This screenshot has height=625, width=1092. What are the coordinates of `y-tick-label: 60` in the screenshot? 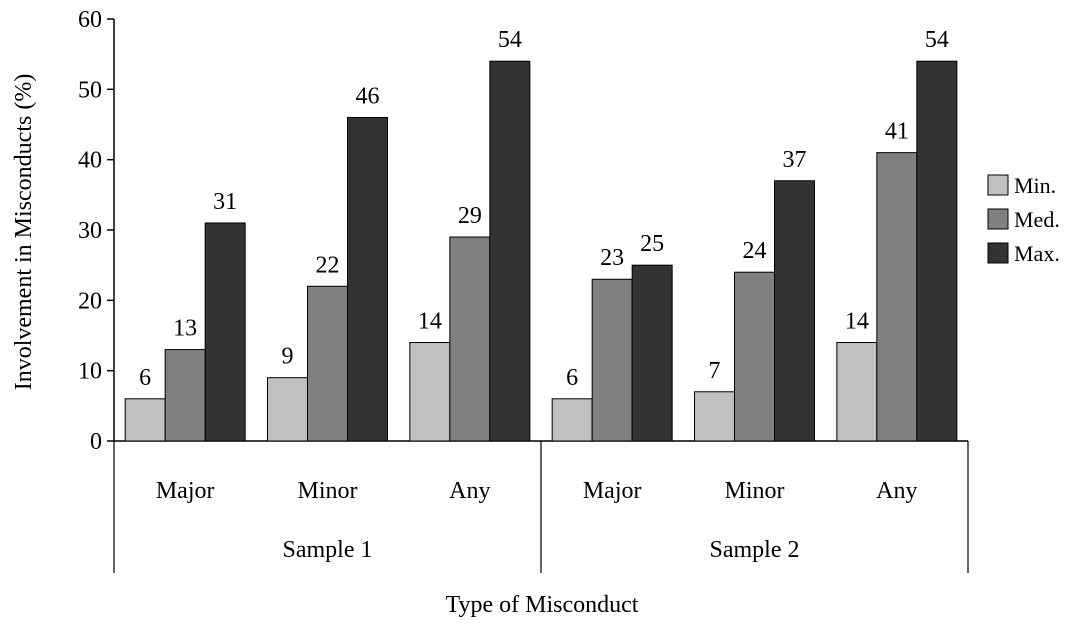 It's located at (90, 20).